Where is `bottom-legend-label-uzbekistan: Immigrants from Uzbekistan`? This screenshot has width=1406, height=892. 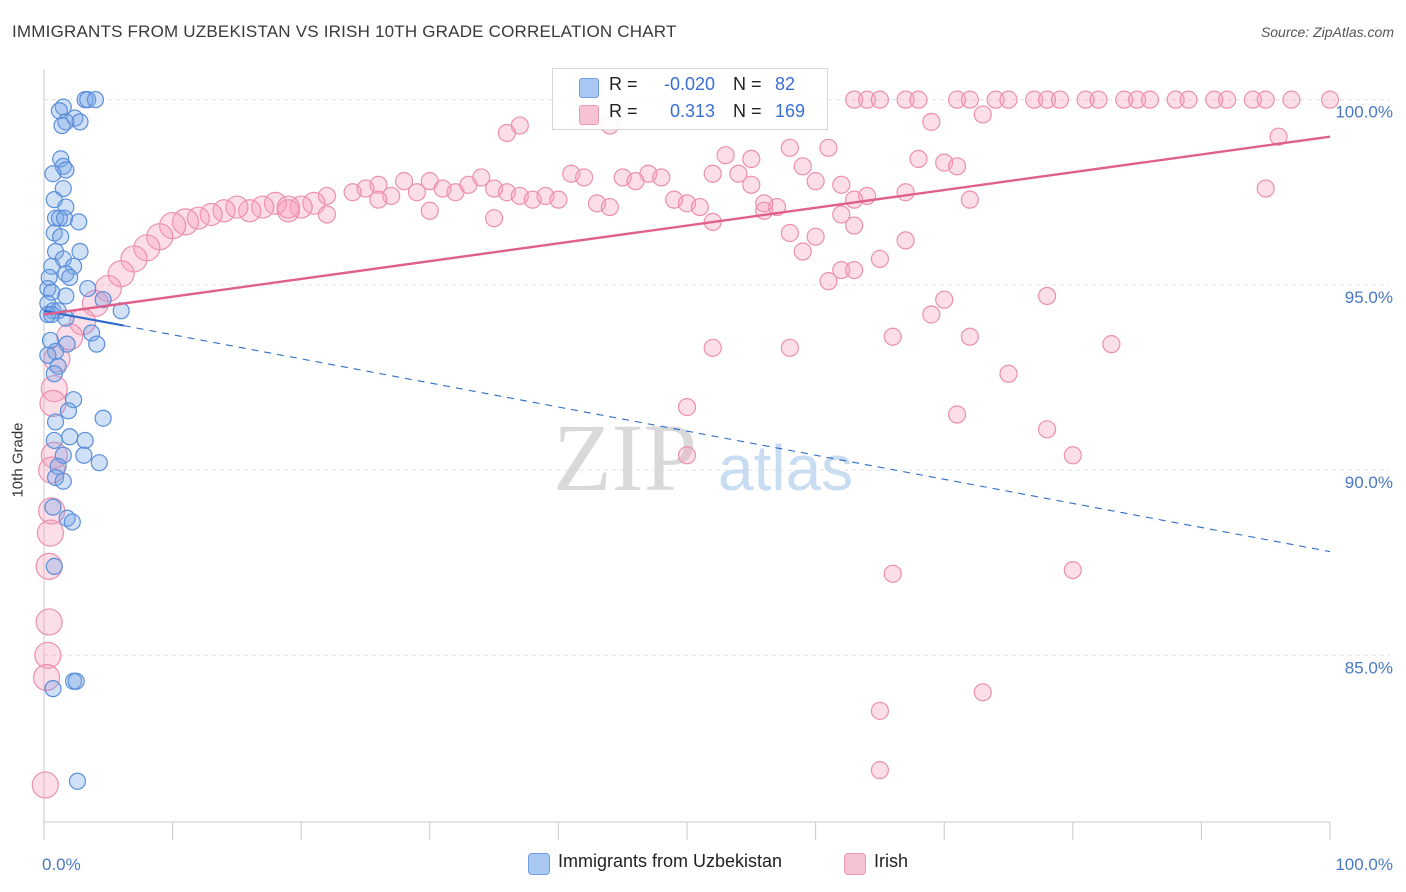 bottom-legend-label-uzbekistan: Immigrants from Uzbekistan is located at coordinates (670, 861).